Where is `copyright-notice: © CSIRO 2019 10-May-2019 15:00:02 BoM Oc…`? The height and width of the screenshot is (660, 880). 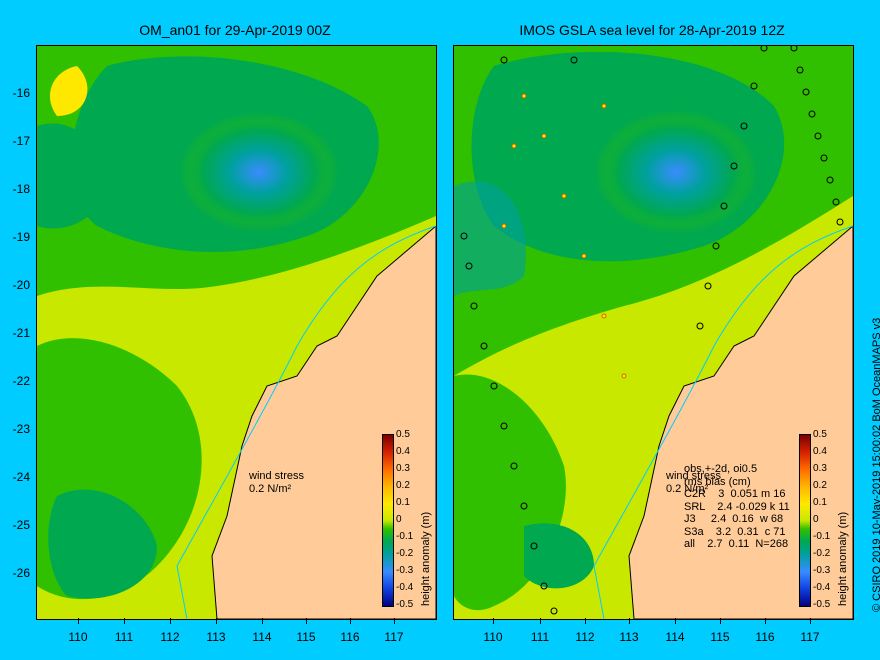
copyright-notice: © CSIRO 2019 10-May-2019 15:00:02 BoM Oc… is located at coordinates (875, 464).